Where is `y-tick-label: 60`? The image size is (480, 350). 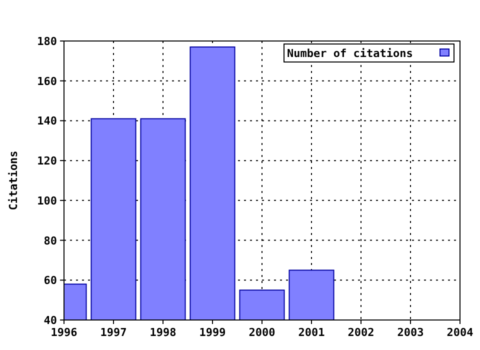
y-tick-label: 60 is located at coordinates (50, 281).